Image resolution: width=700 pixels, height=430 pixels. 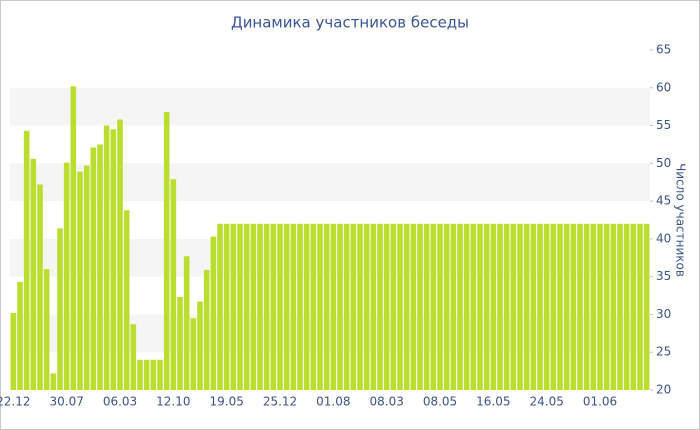 I want to click on x-tick-label: 06.03, so click(x=120, y=402).